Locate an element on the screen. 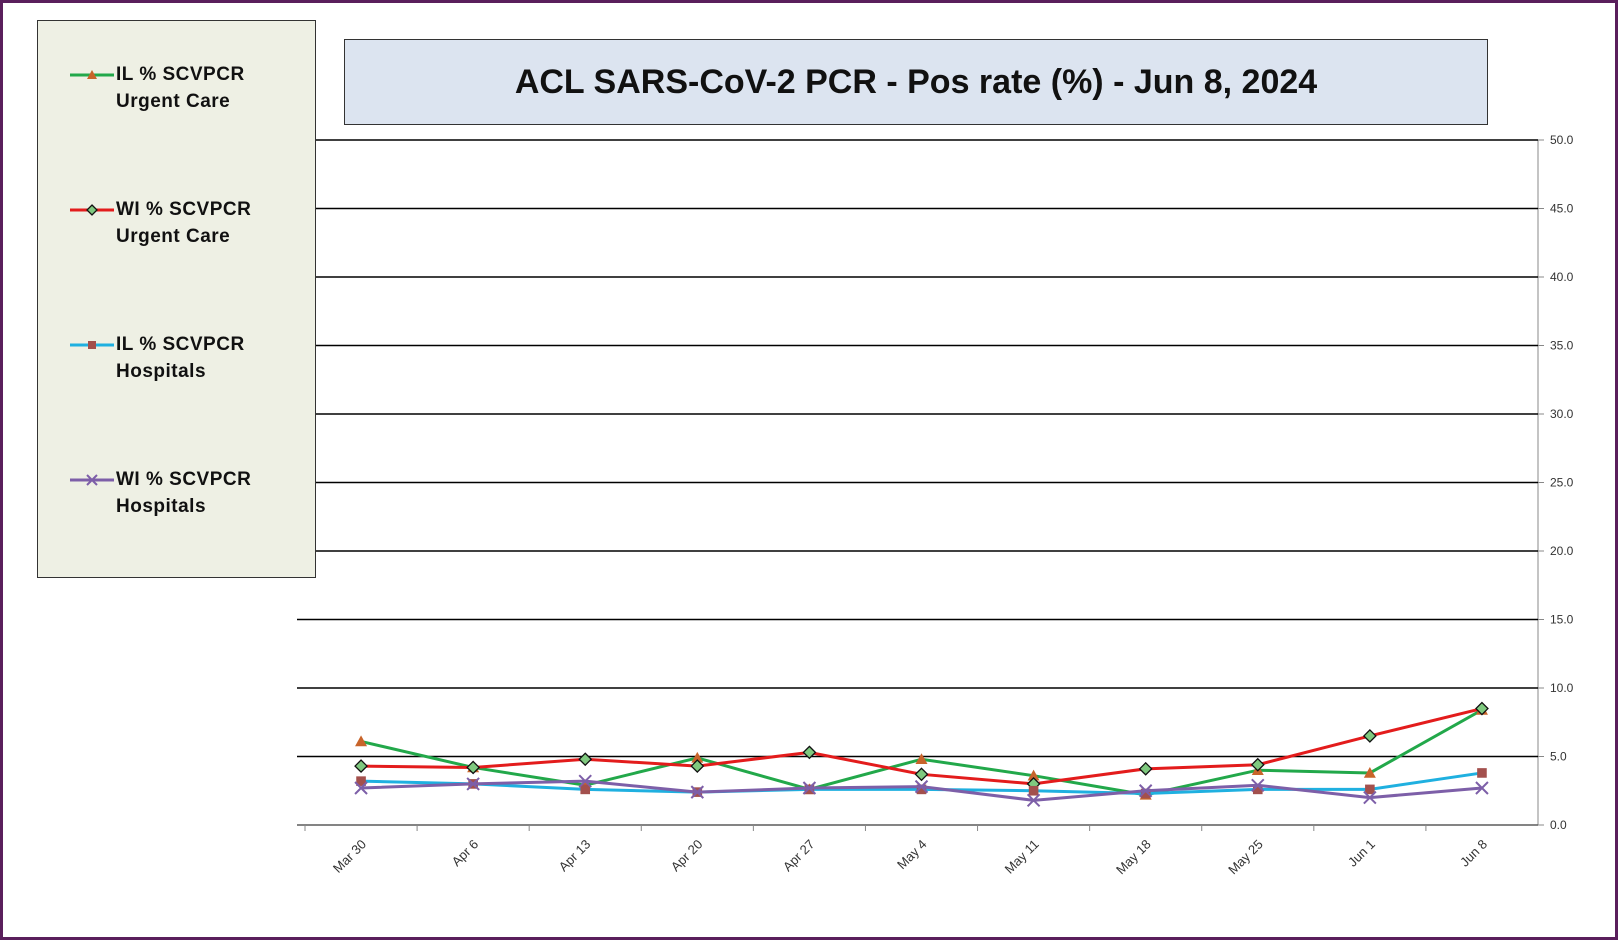 The height and width of the screenshot is (940, 1618). legend-item: IL % SCVPCR Hospitals is located at coordinates (188, 358).